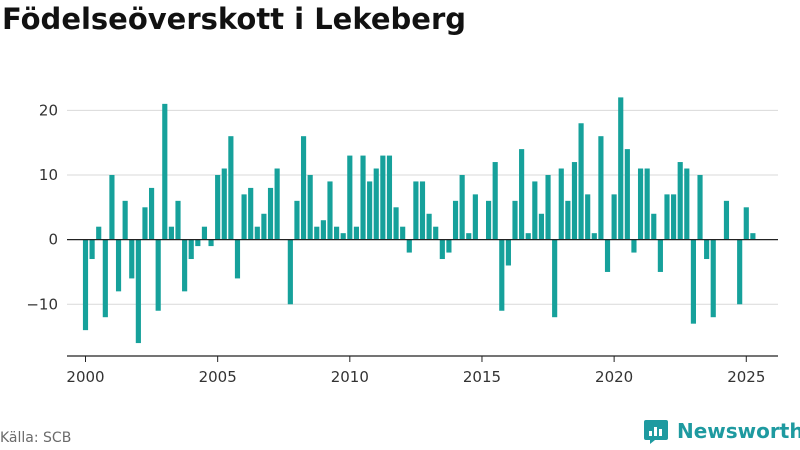 This screenshot has width=800, height=450. I want to click on newsworthy-logo-icon, so click(656, 432).